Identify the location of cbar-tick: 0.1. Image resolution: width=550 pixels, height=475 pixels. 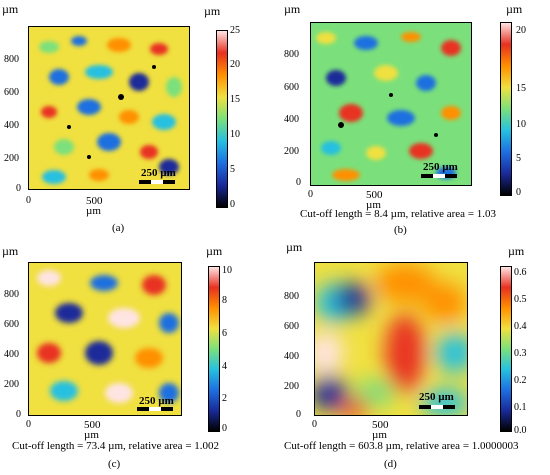
(520, 407).